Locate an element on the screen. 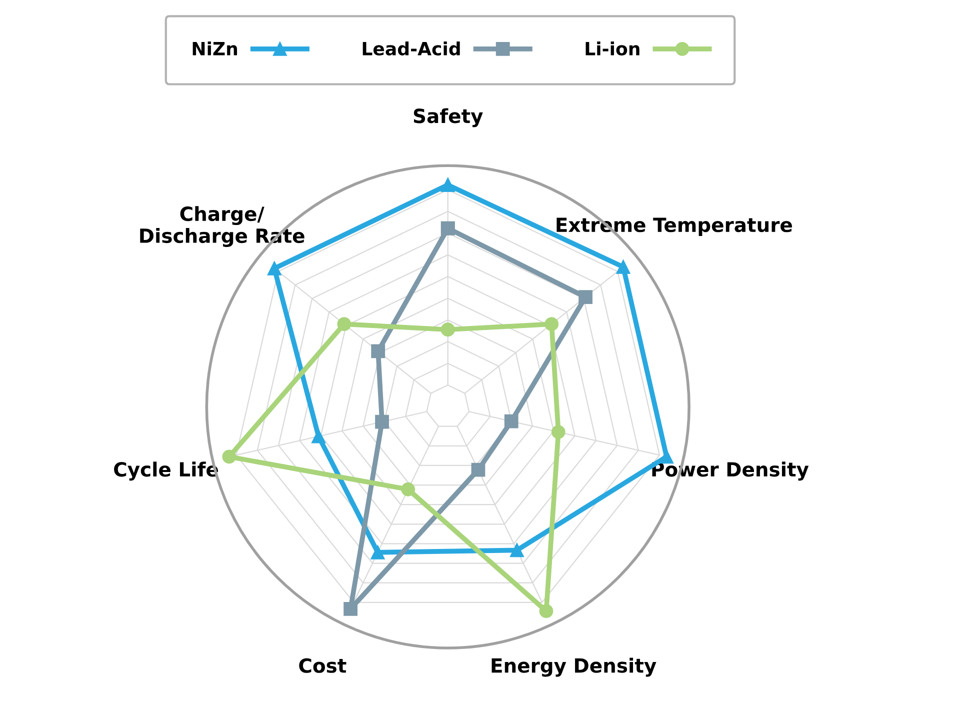  legend-label: NiZn is located at coordinates (214, 49).